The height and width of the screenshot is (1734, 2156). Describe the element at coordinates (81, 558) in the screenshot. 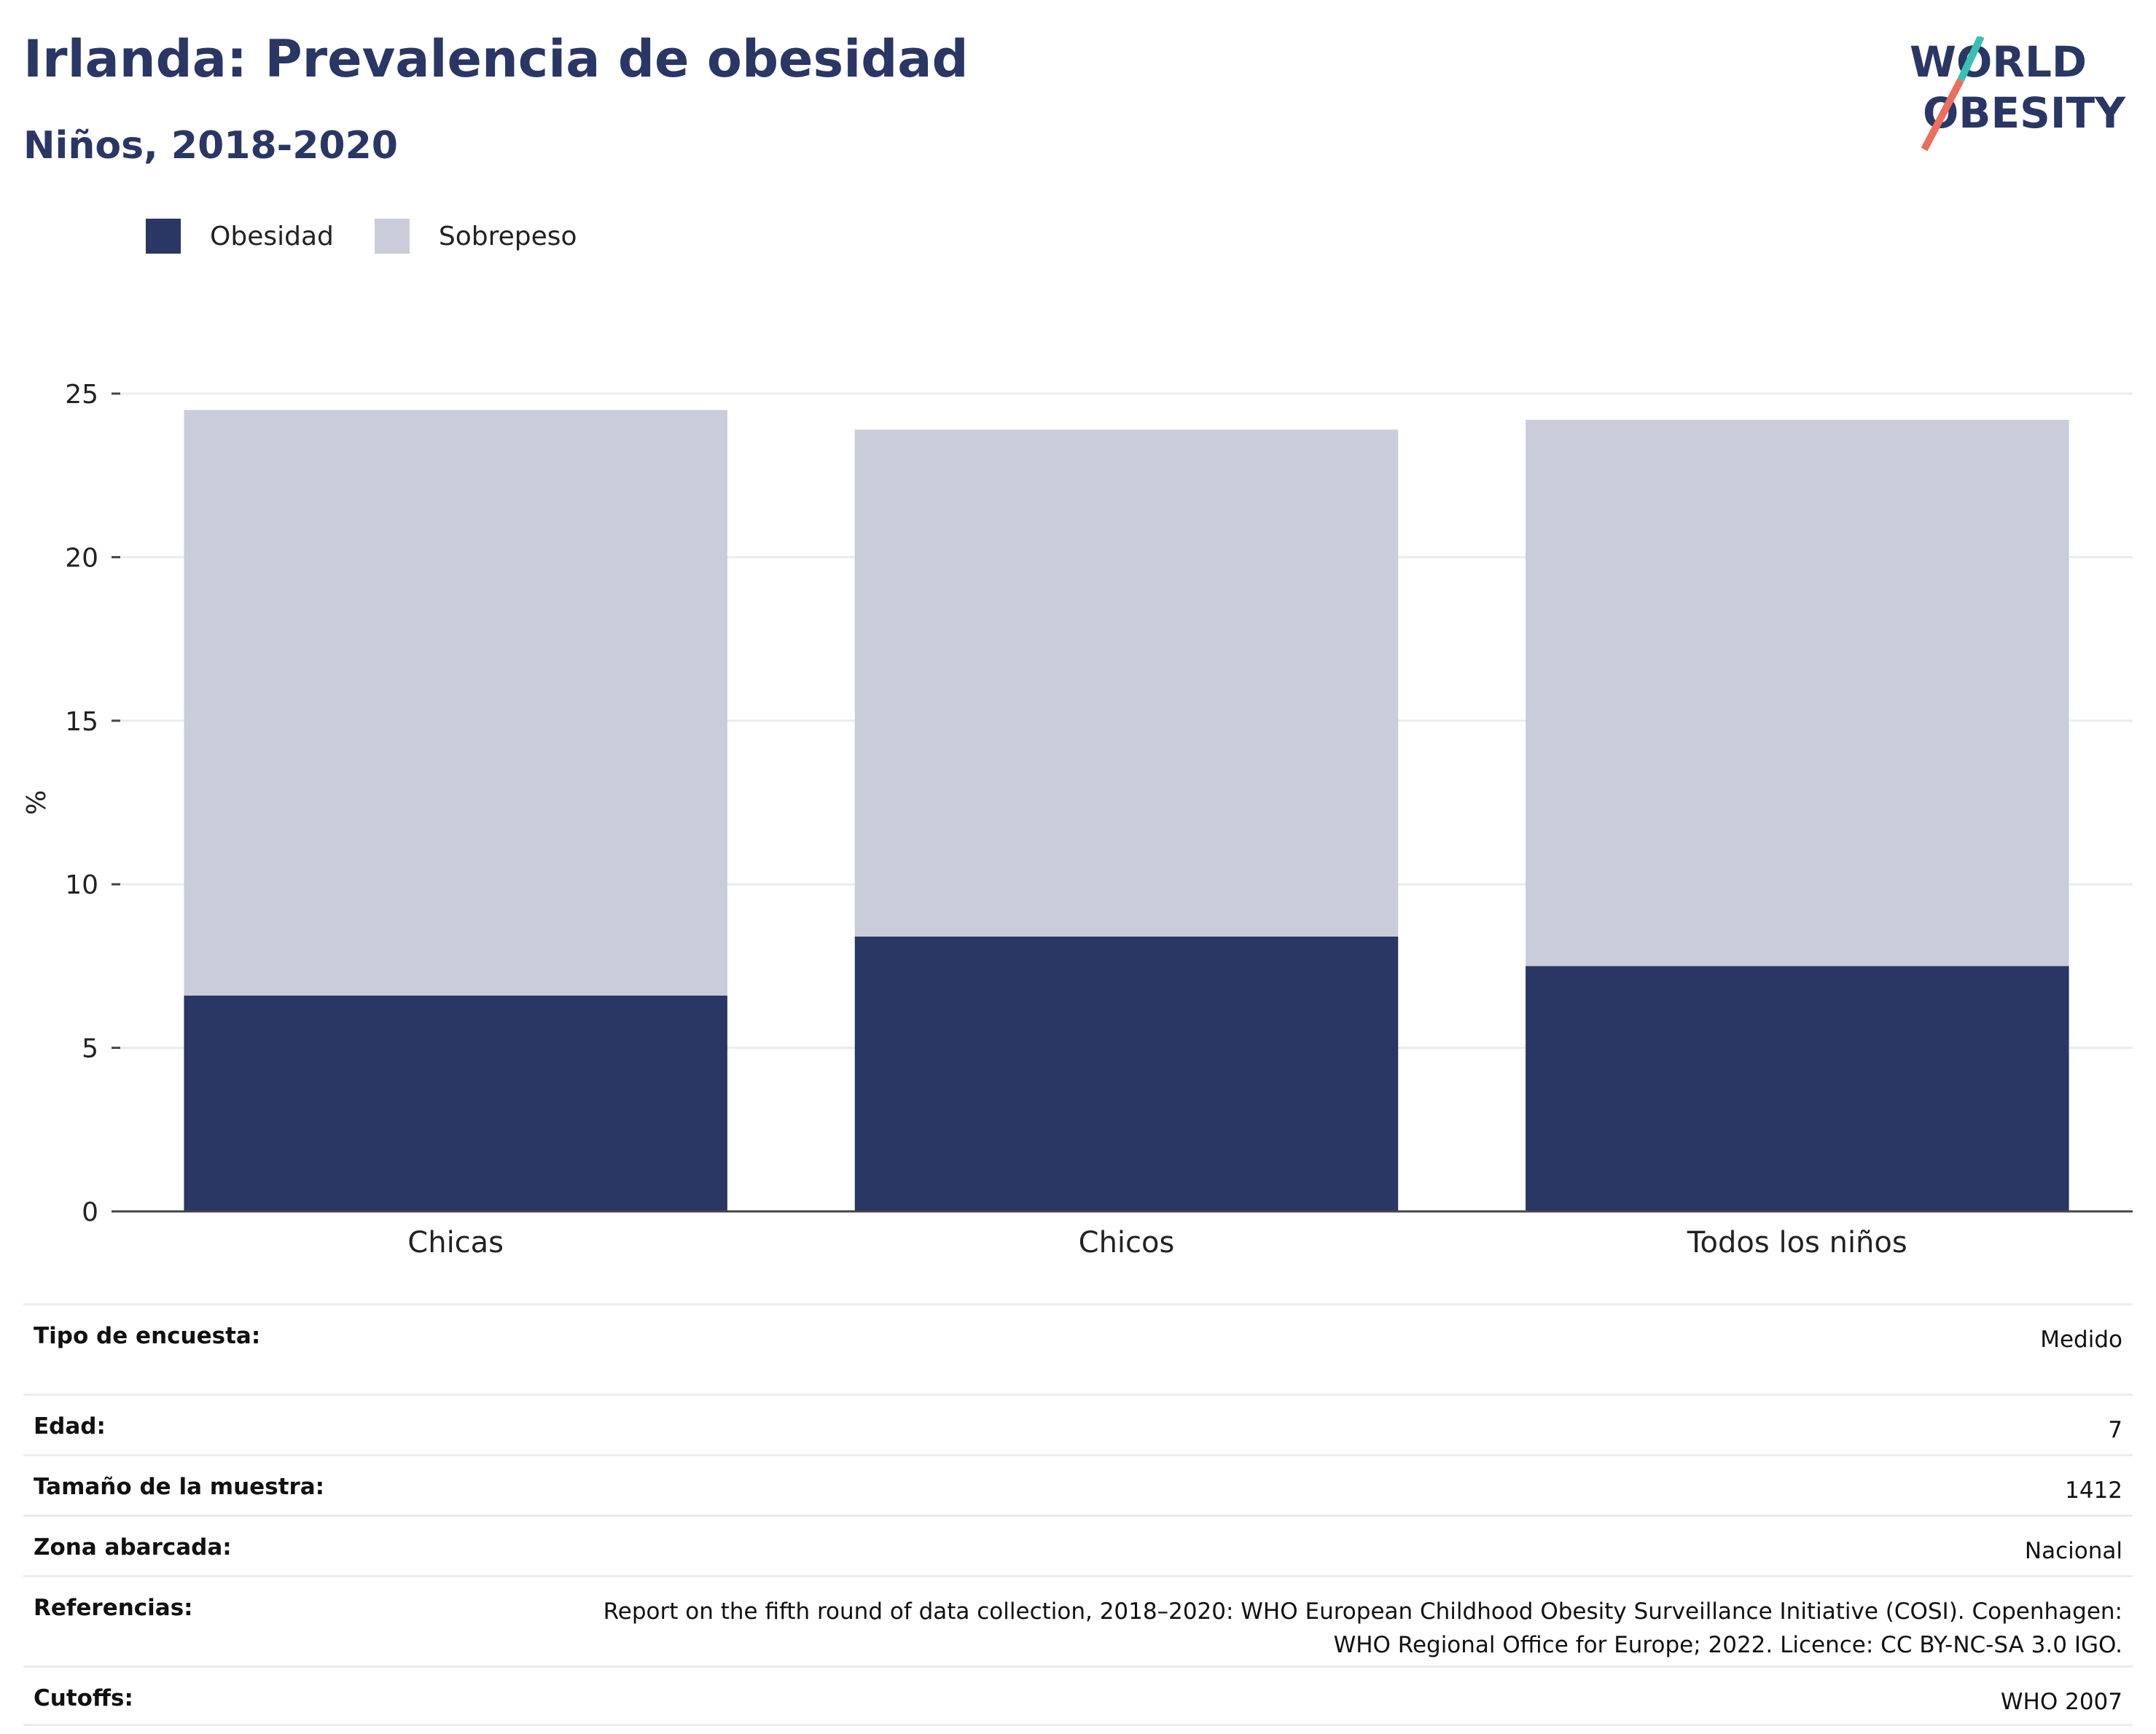

I see `y-tick-label: 20` at that location.